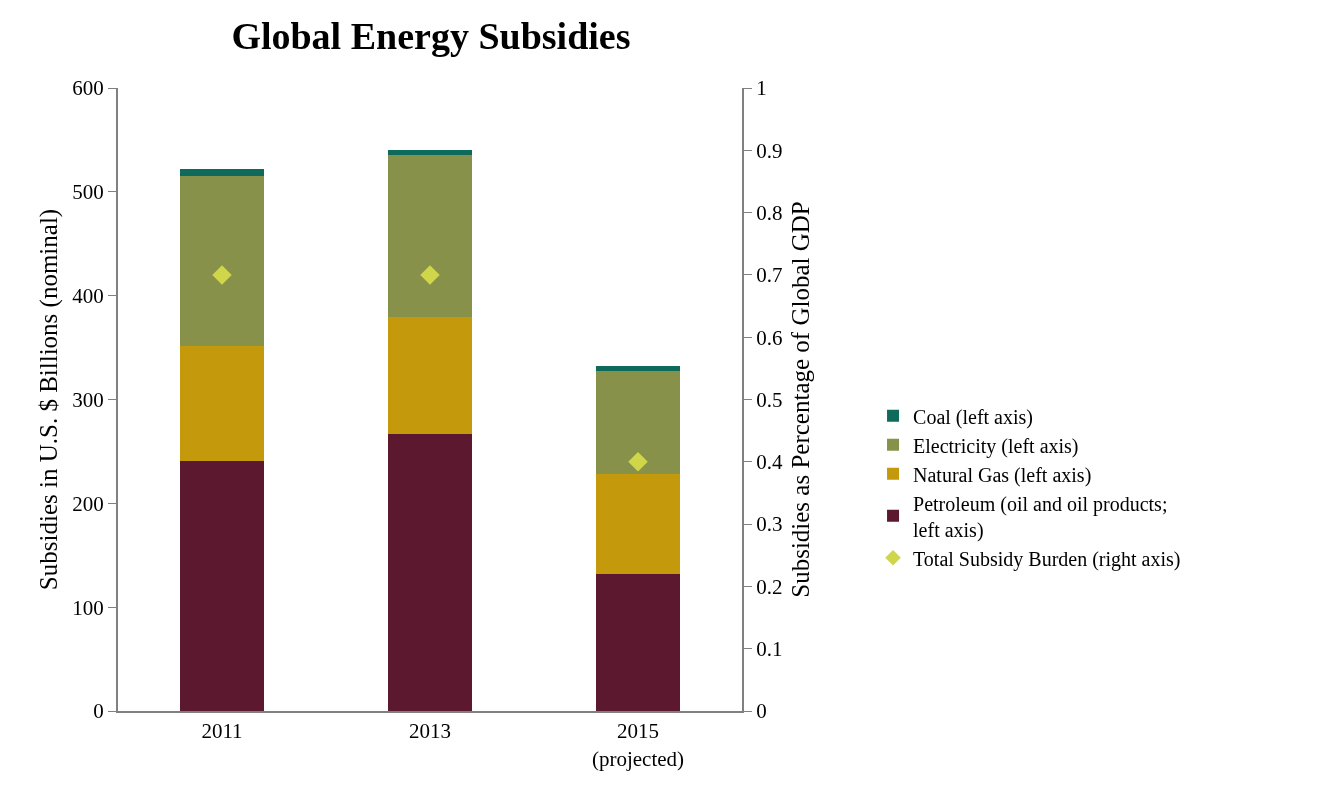  What do you see at coordinates (98, 711) in the screenshot?
I see `y-tick-label: 0` at bounding box center [98, 711].